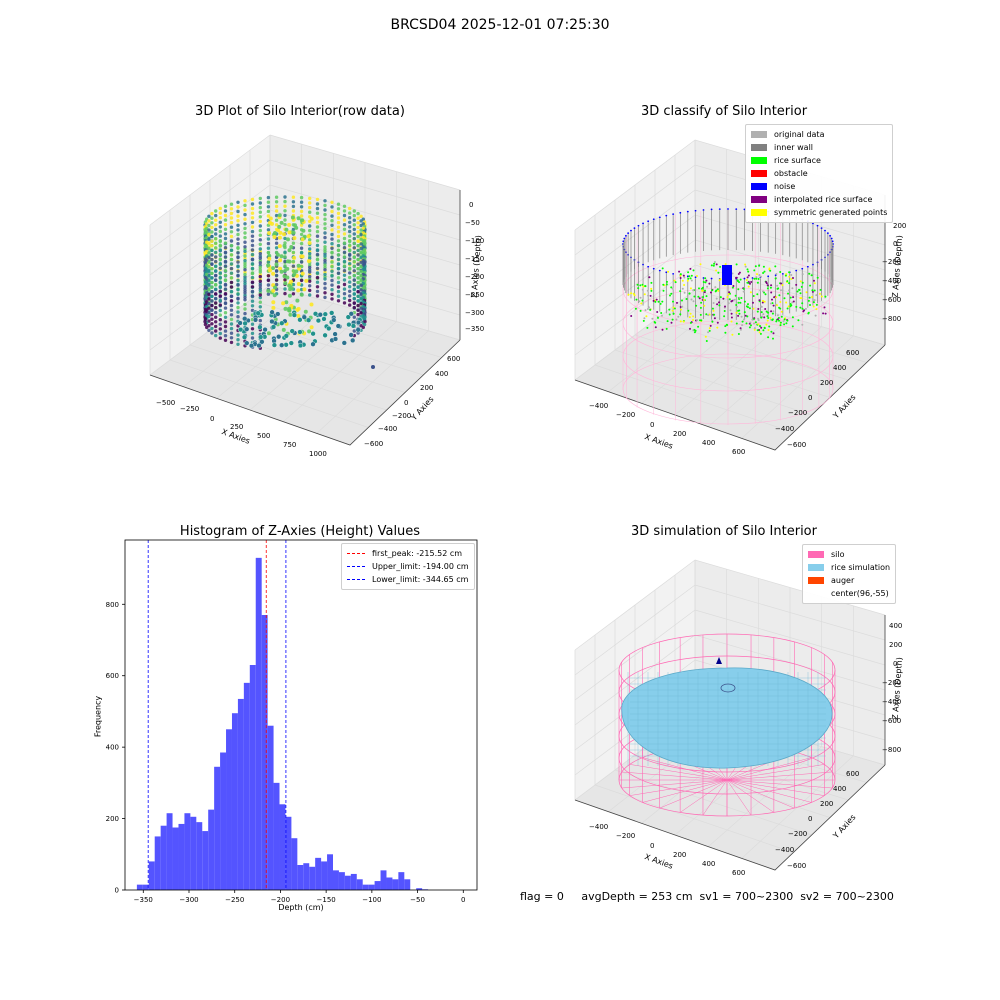 The image size is (1000, 1000). I want to click on legend-item: silo, so click(849, 554).